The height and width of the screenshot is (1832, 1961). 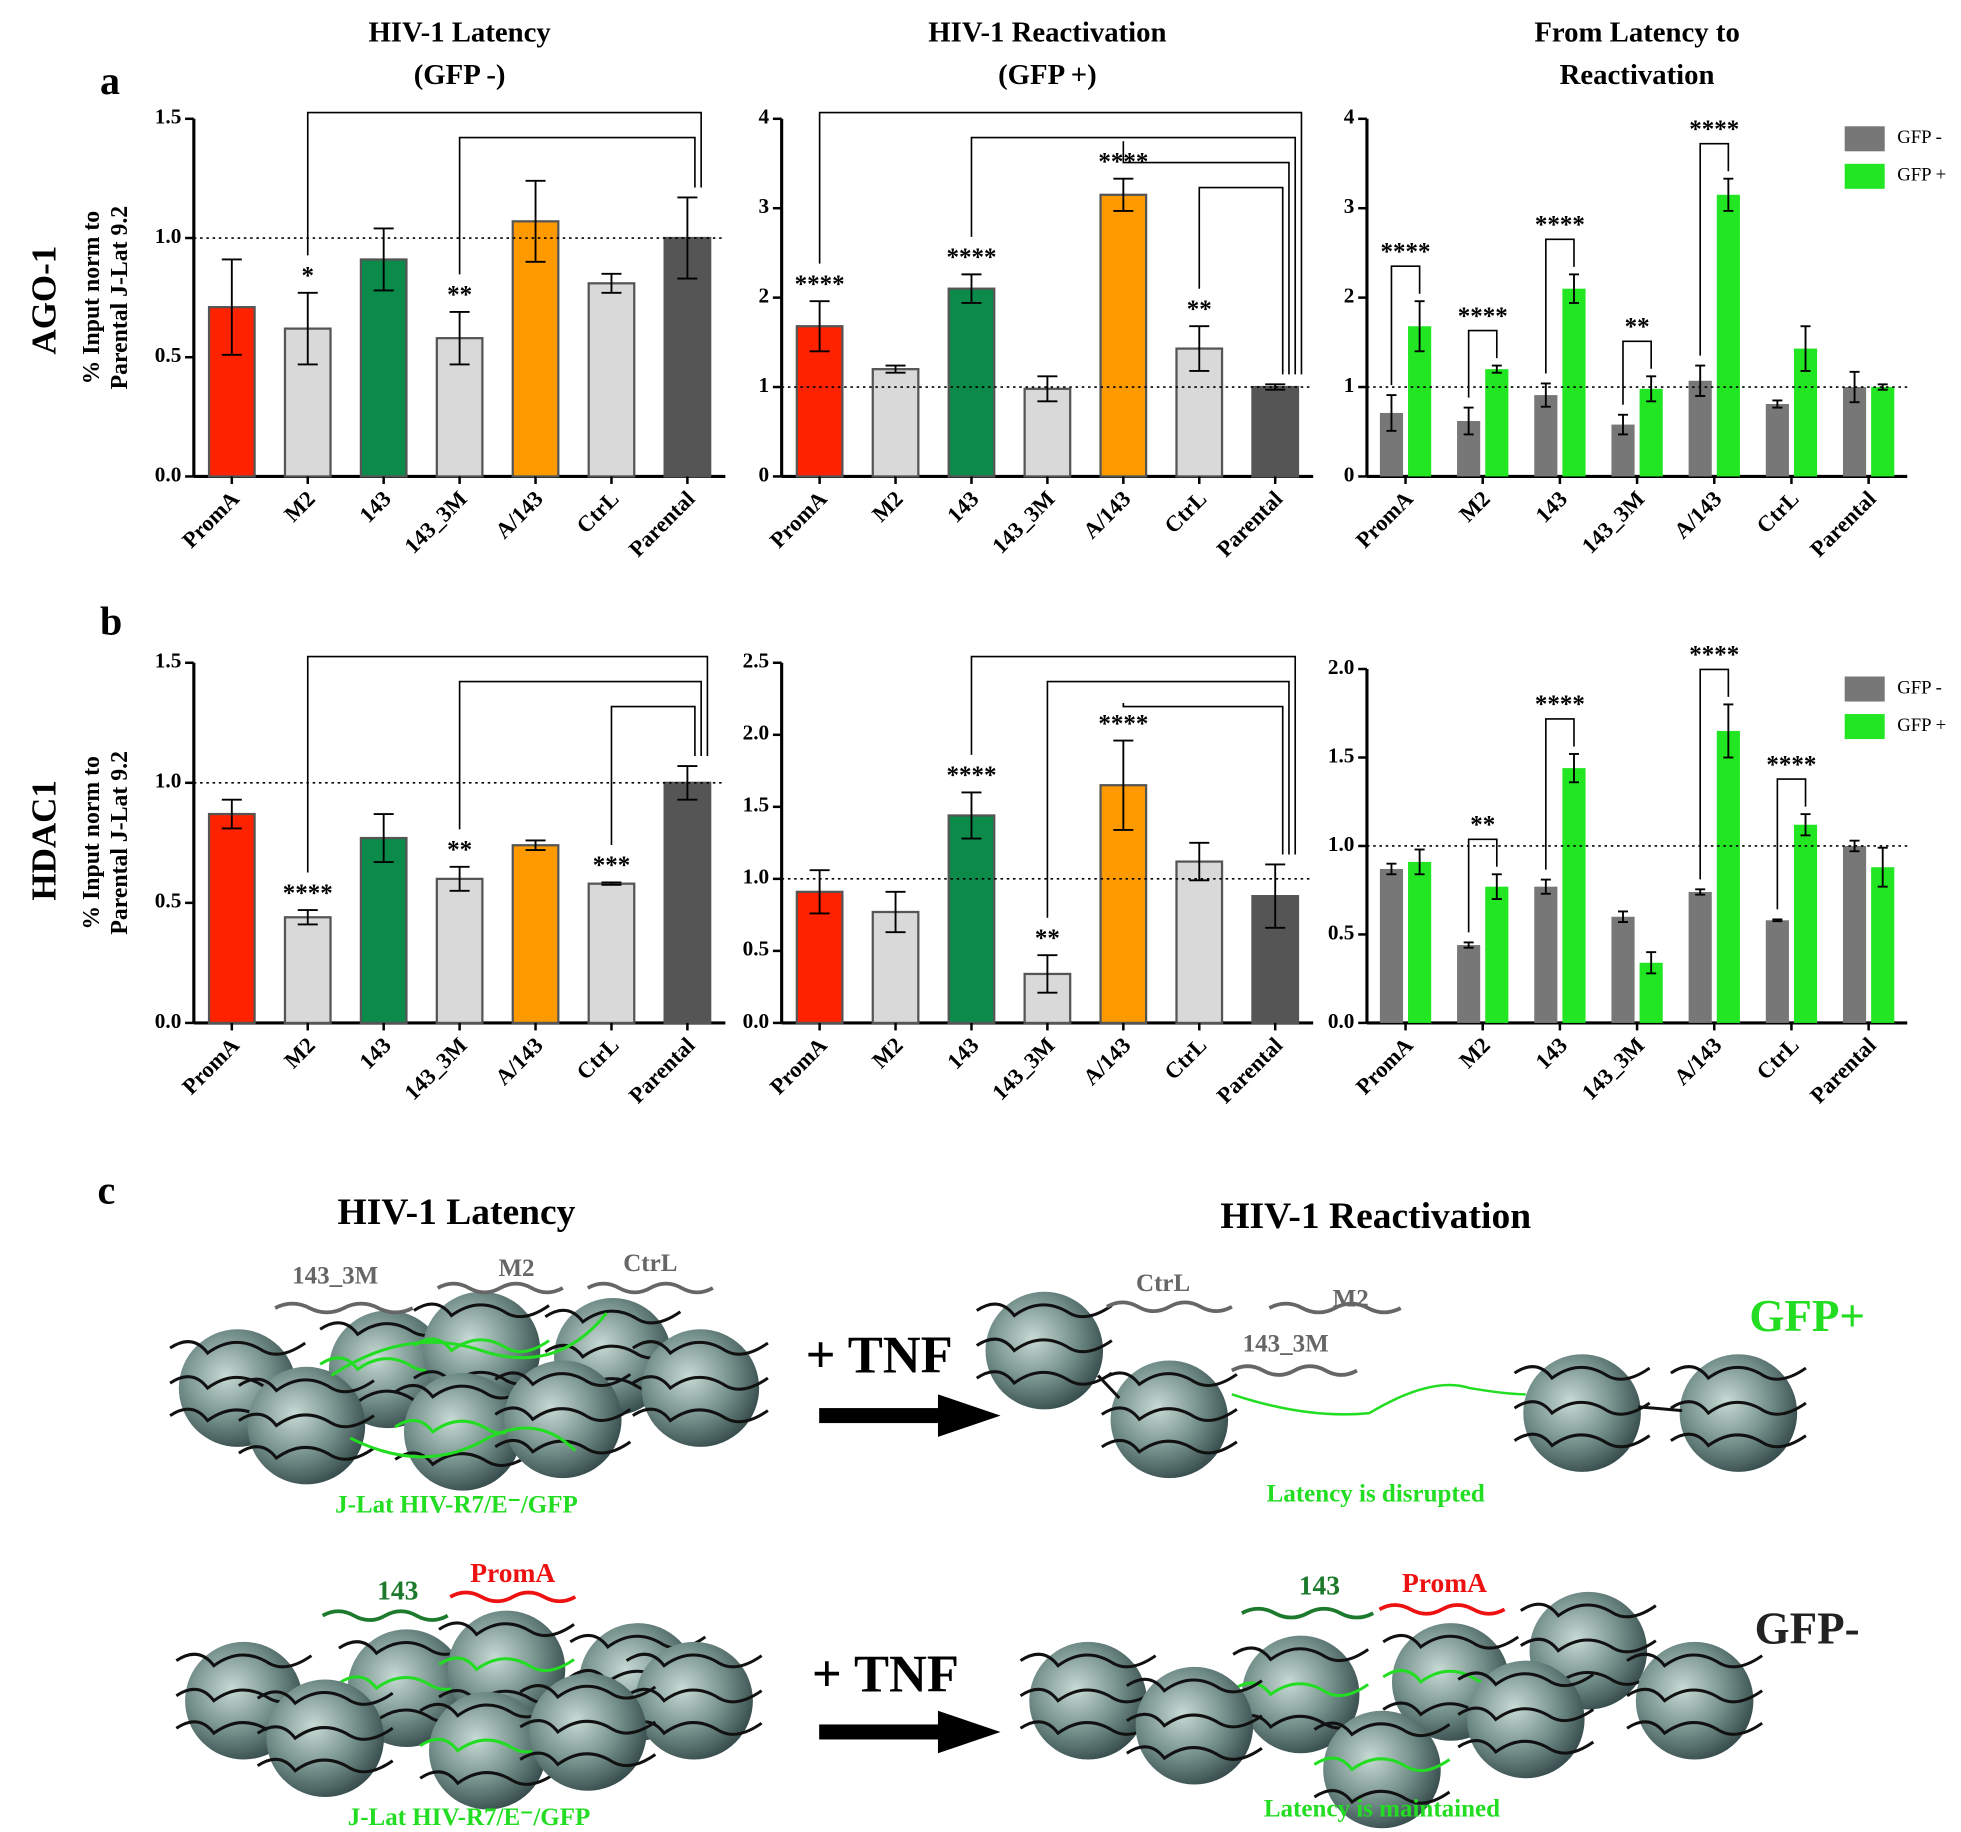 I want to click on arrow-shaft, so click(x=882, y=1732).